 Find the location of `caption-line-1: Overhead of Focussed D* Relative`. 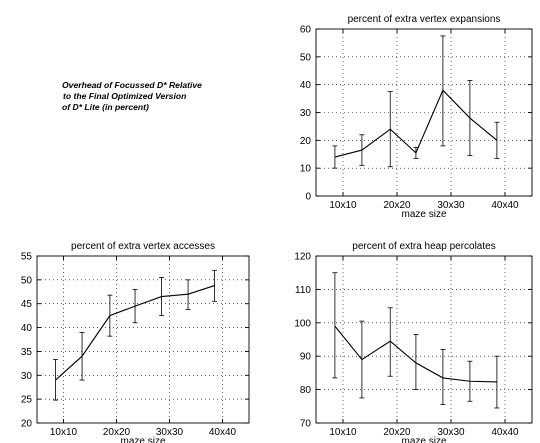

caption-line-1: Overhead of Focussed D* Relative is located at coordinates (132, 85).